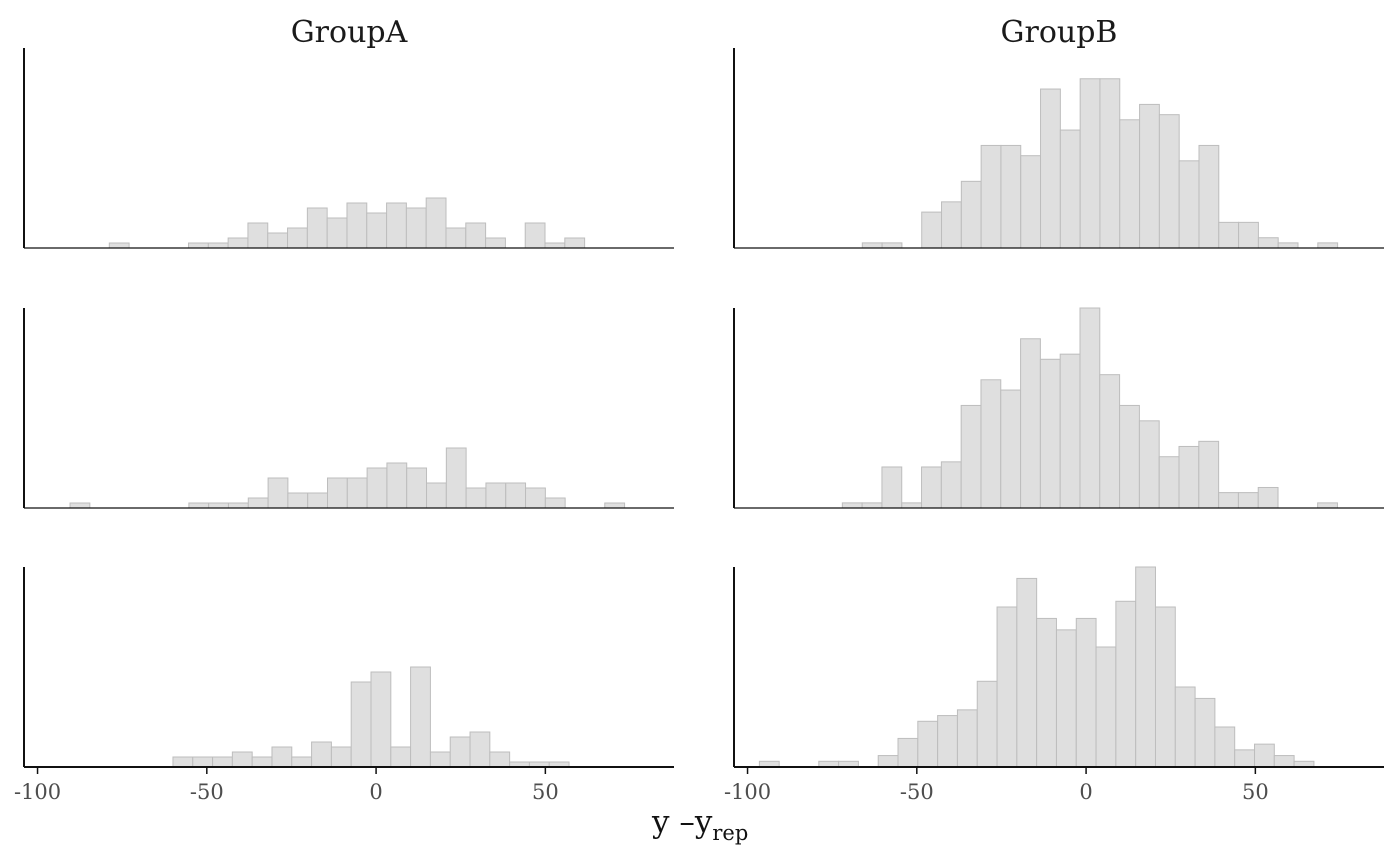  I want to click on facet-titles: GroupA GroupB, so click(704, 32).